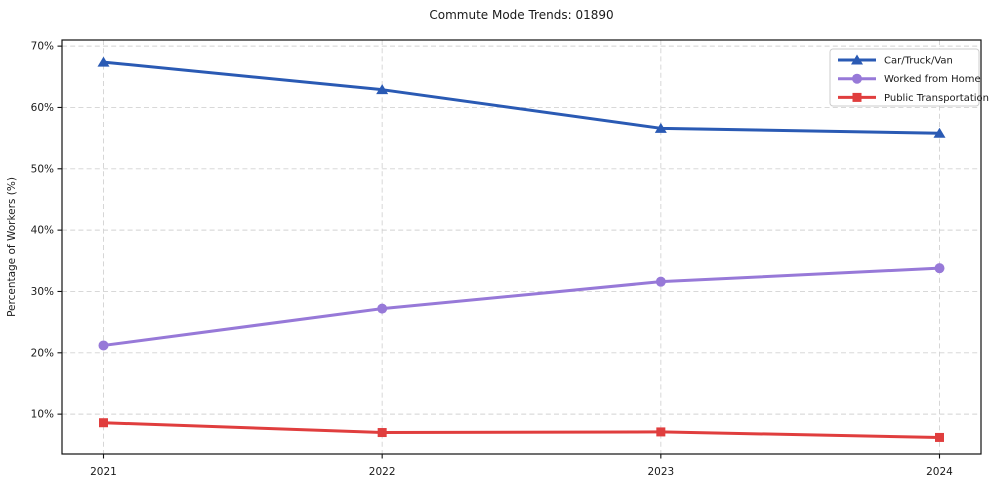  I want to click on legend-box, so click(904, 77).